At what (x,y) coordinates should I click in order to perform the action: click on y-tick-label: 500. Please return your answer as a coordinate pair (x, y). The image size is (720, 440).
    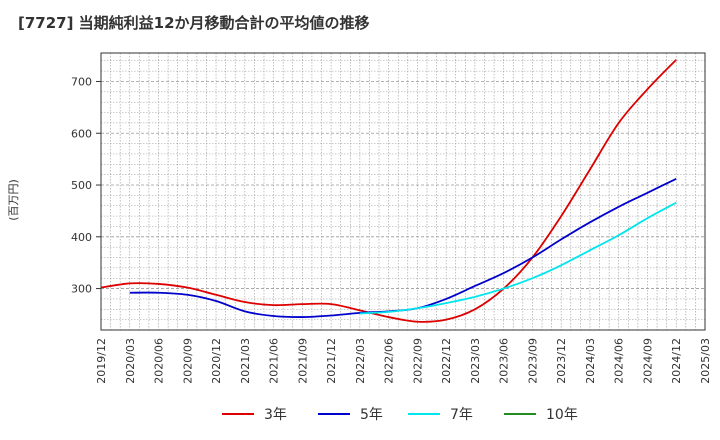
    Looking at the image, I should click on (81, 185).